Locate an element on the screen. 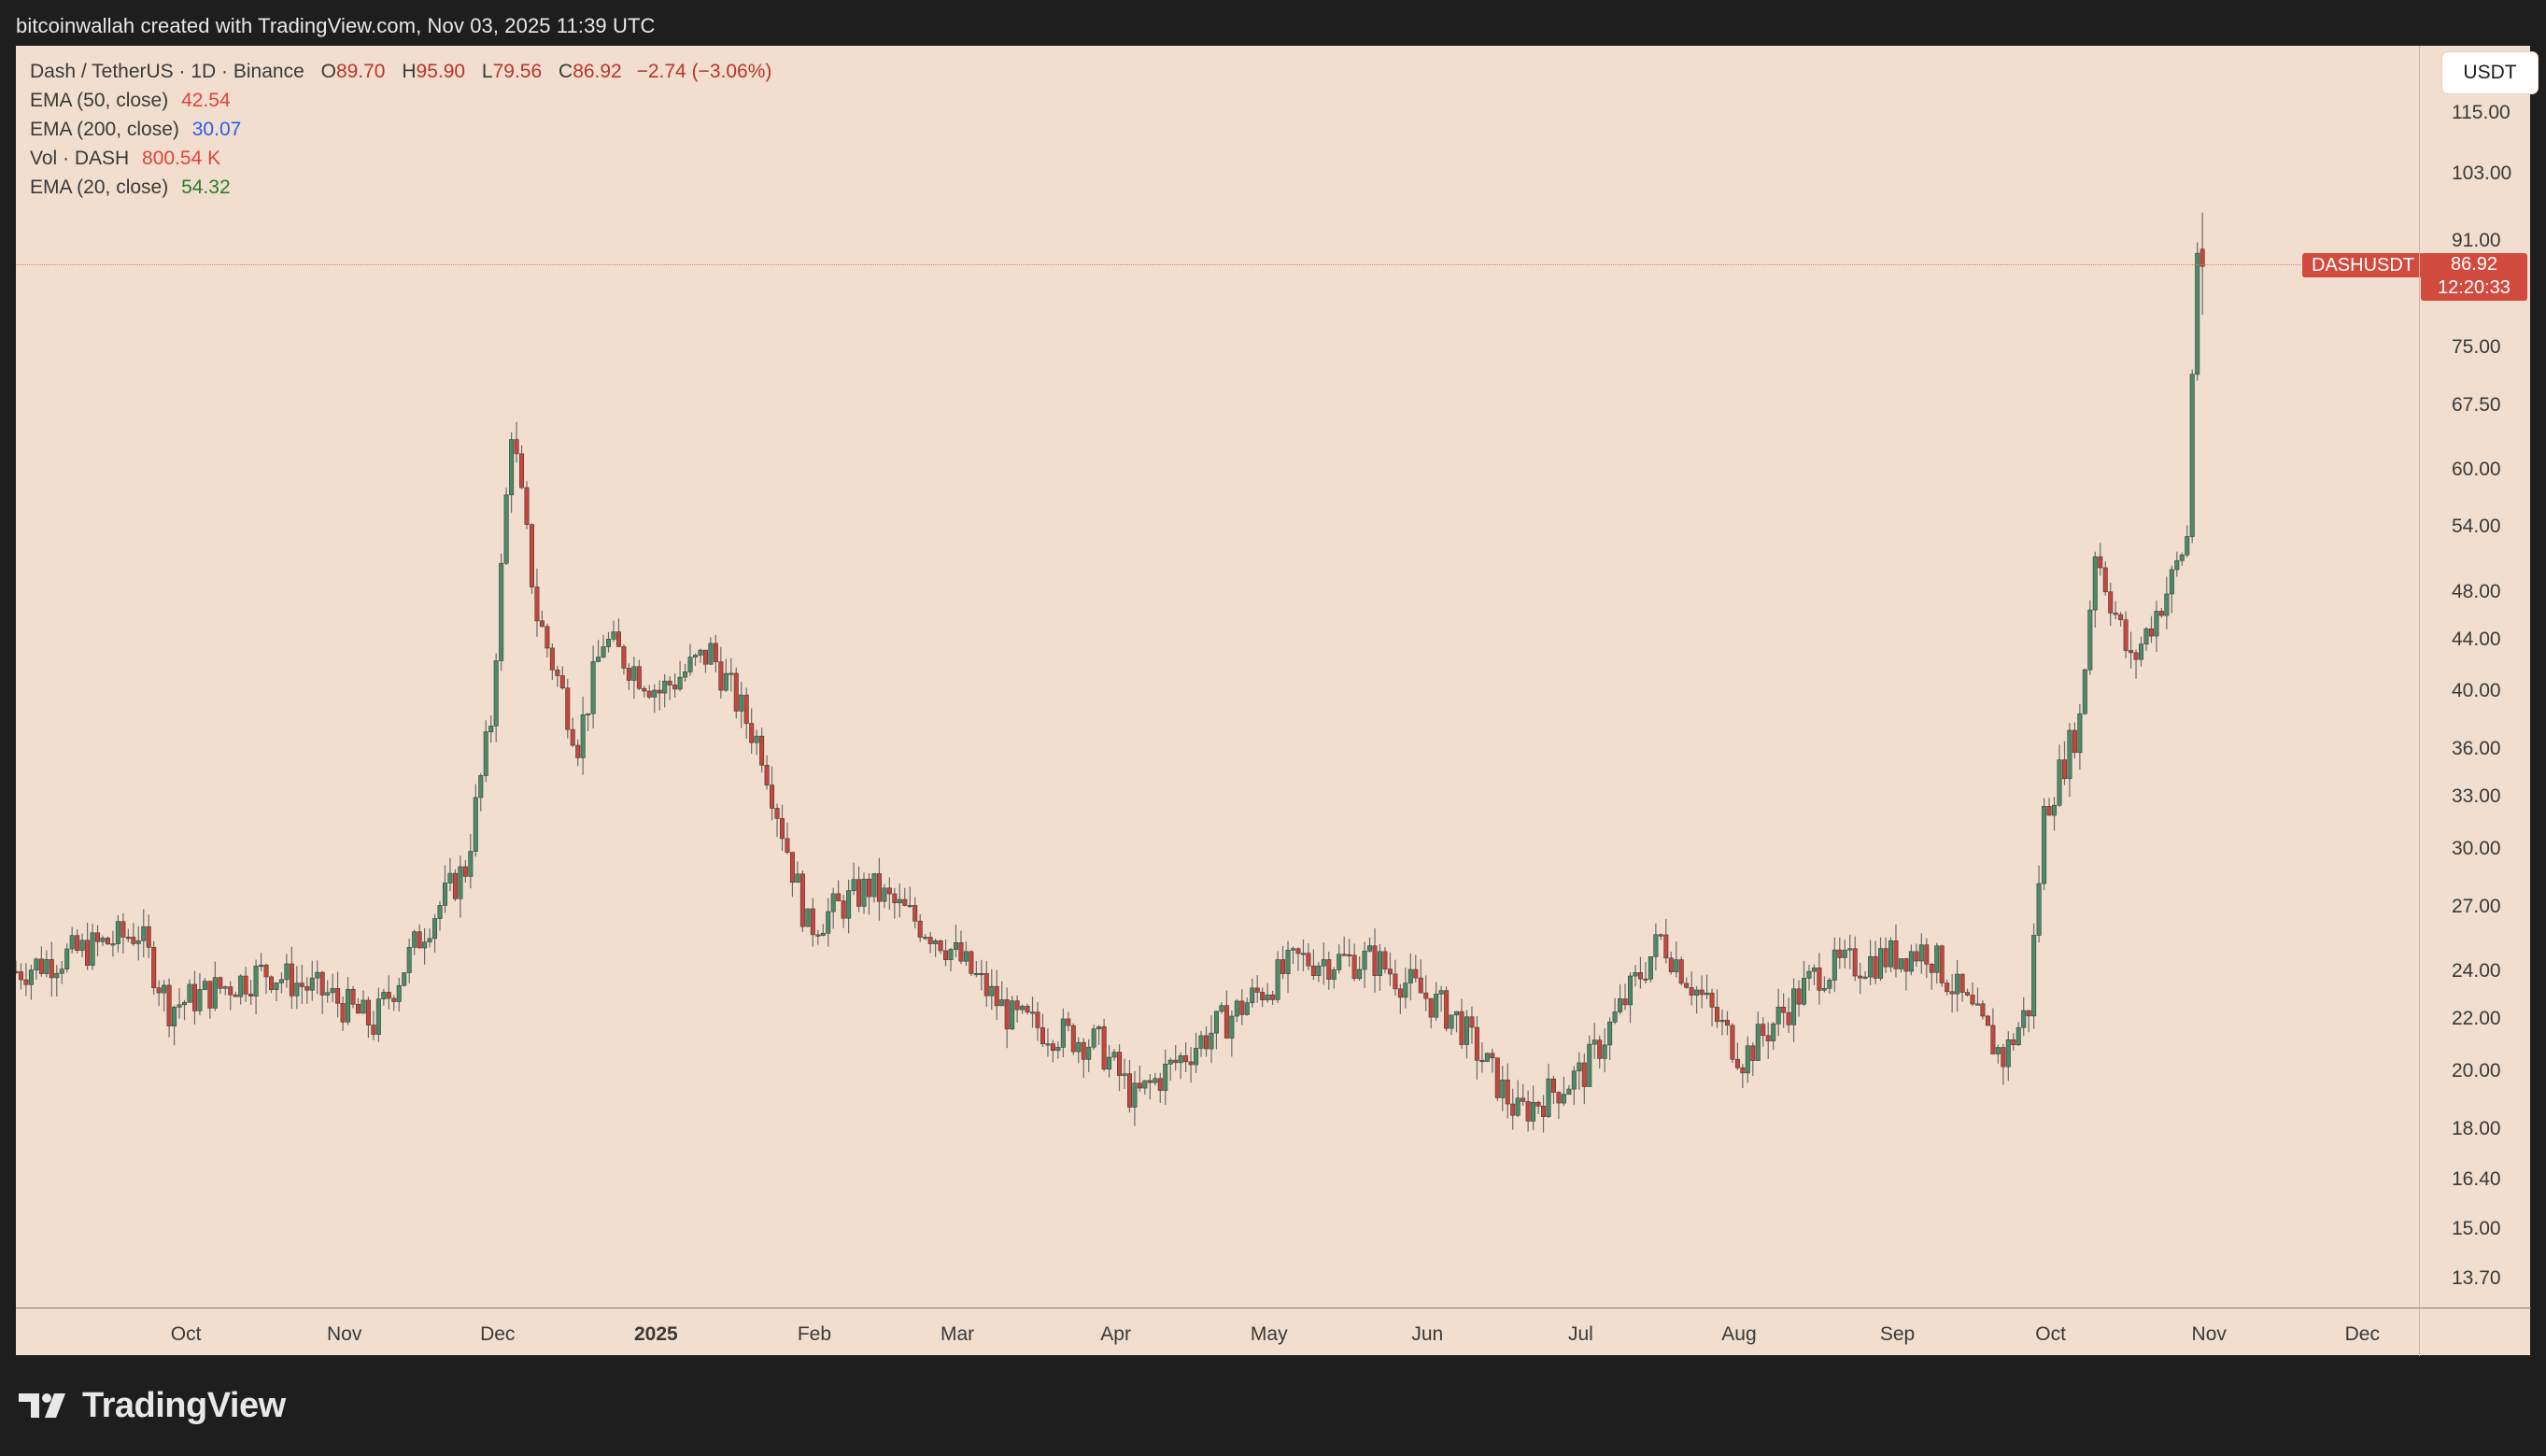  last-price-badge: 86.92 12:20:33 is located at coordinates (2474, 277).